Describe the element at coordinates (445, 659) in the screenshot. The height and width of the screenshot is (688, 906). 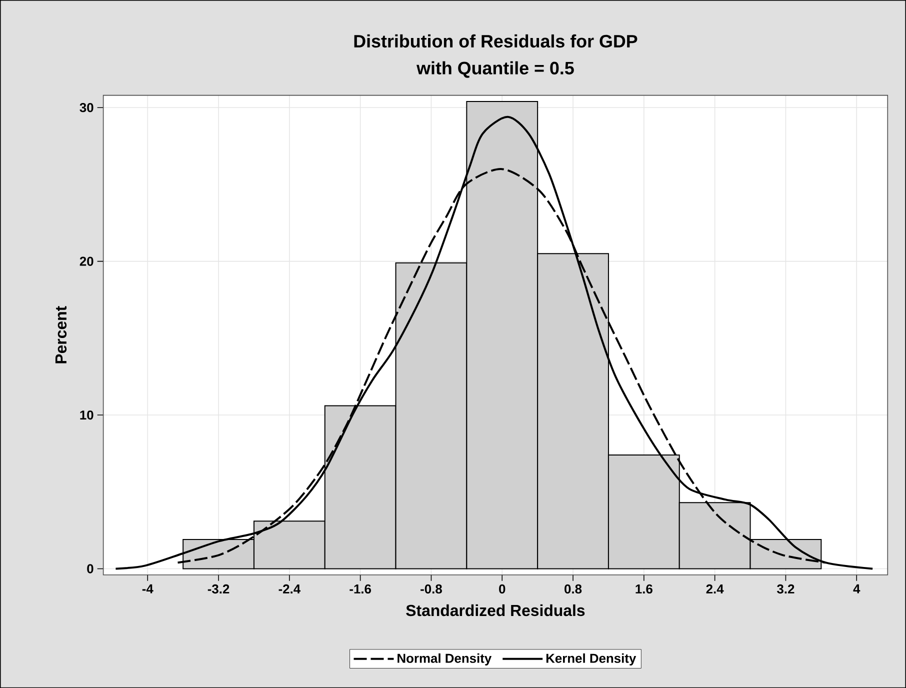
I see `legend-label: Normal Density` at that location.